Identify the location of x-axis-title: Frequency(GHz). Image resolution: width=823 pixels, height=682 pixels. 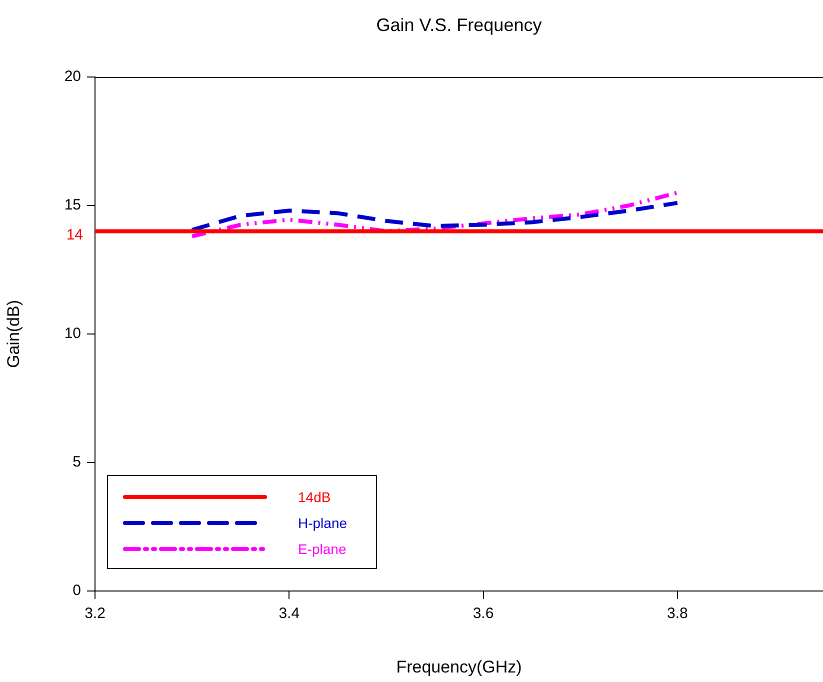
(459, 666).